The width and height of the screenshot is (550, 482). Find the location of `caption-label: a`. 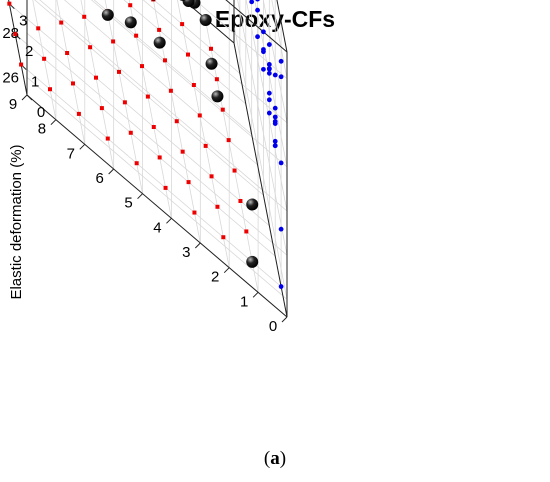

caption-label: a is located at coordinates (275, 458).